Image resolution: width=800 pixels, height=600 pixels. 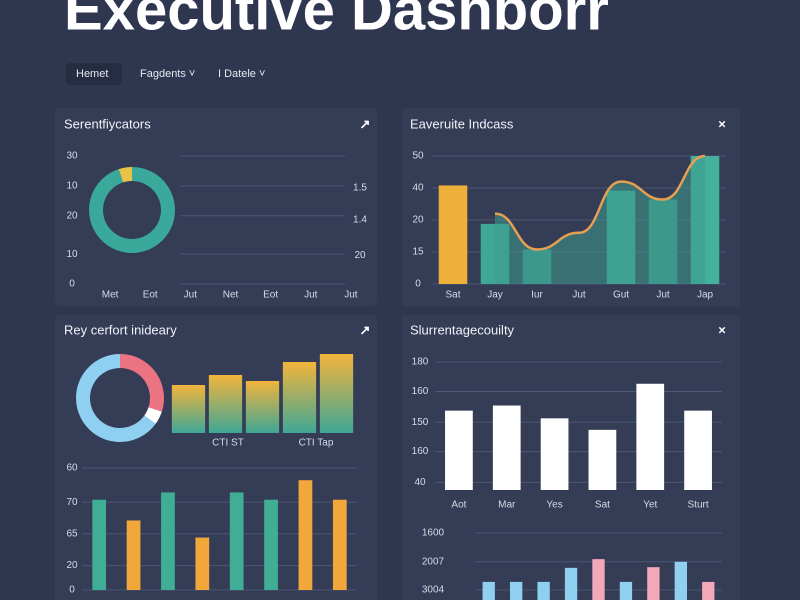 I want to click on y-tick-label: 1600, so click(x=433, y=533).